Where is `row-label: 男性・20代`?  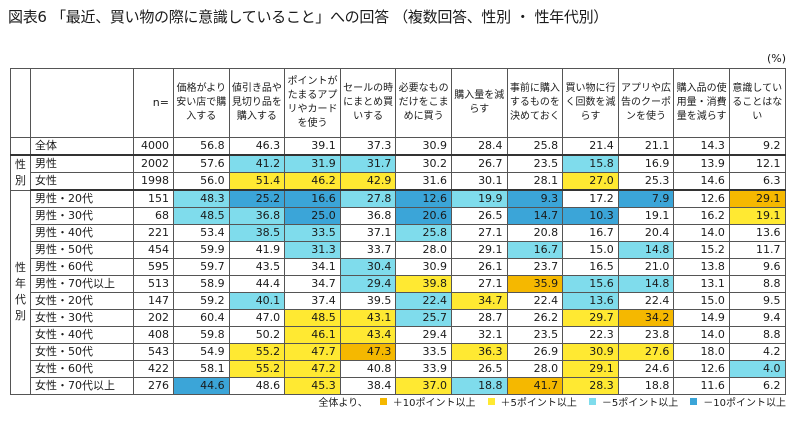 row-label: 男性・20代 is located at coordinates (82, 198).